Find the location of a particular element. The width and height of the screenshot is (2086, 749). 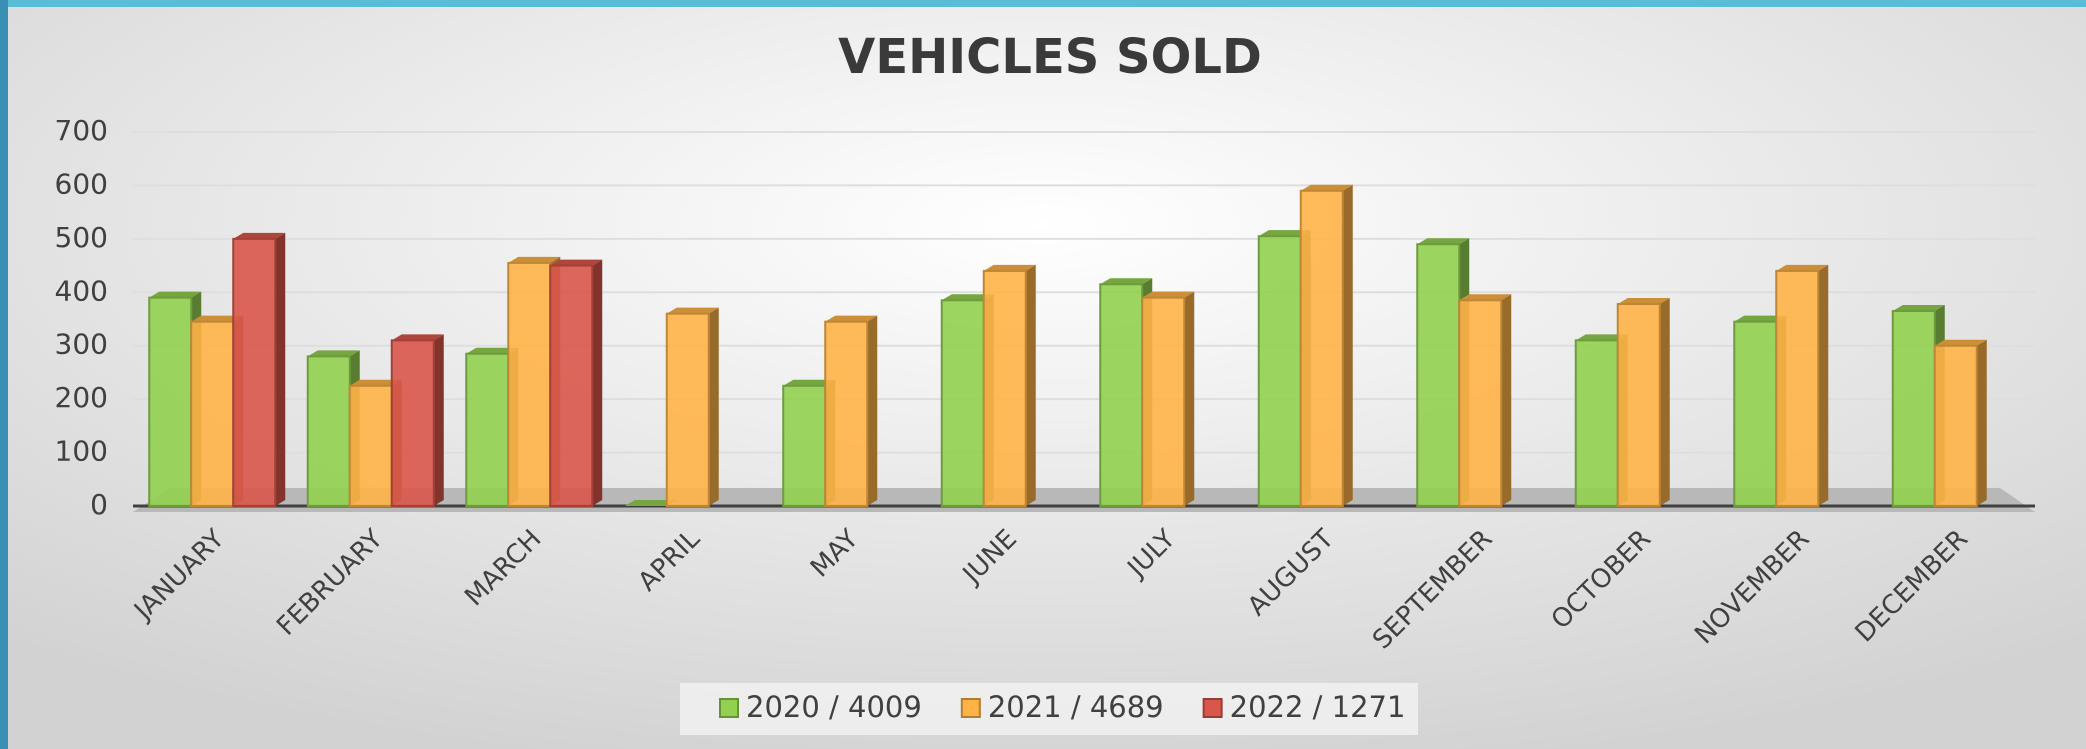

legend-label: 2020 / 4009 is located at coordinates (834, 707).